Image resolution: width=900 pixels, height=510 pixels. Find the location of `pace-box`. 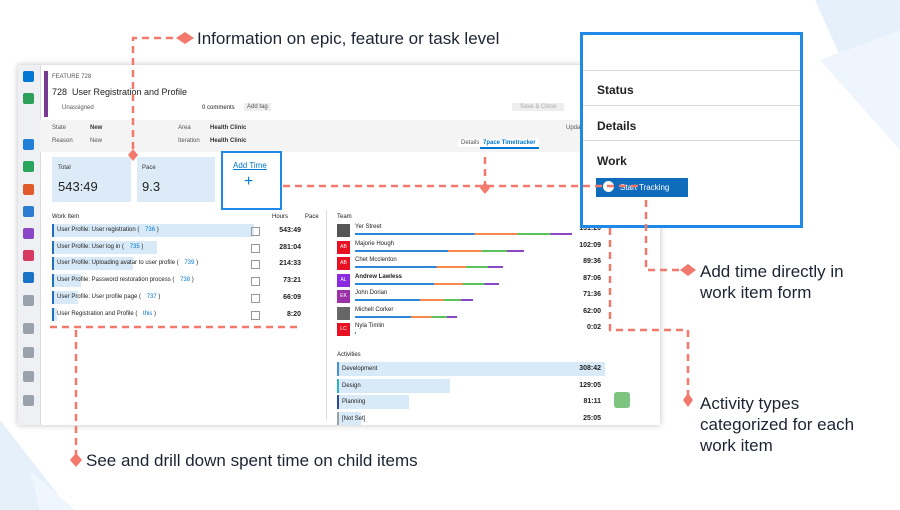

pace-box is located at coordinates (176, 179).